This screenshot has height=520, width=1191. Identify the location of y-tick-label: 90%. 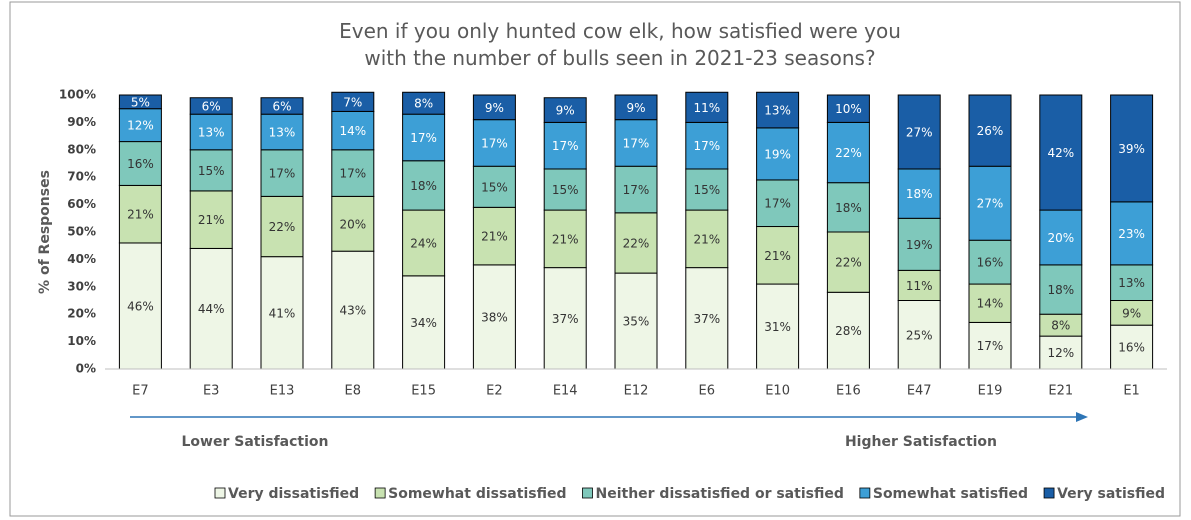
(81, 122).